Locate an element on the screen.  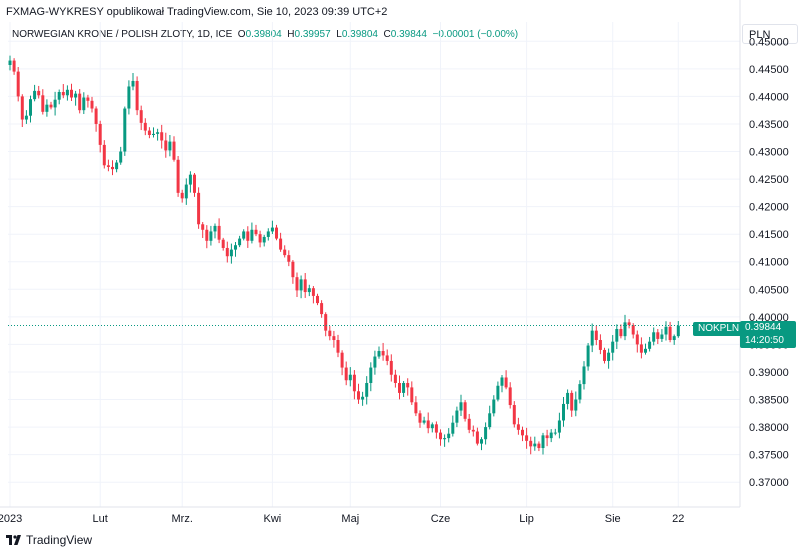
footer-brand: TradingView is located at coordinates (49, 540).